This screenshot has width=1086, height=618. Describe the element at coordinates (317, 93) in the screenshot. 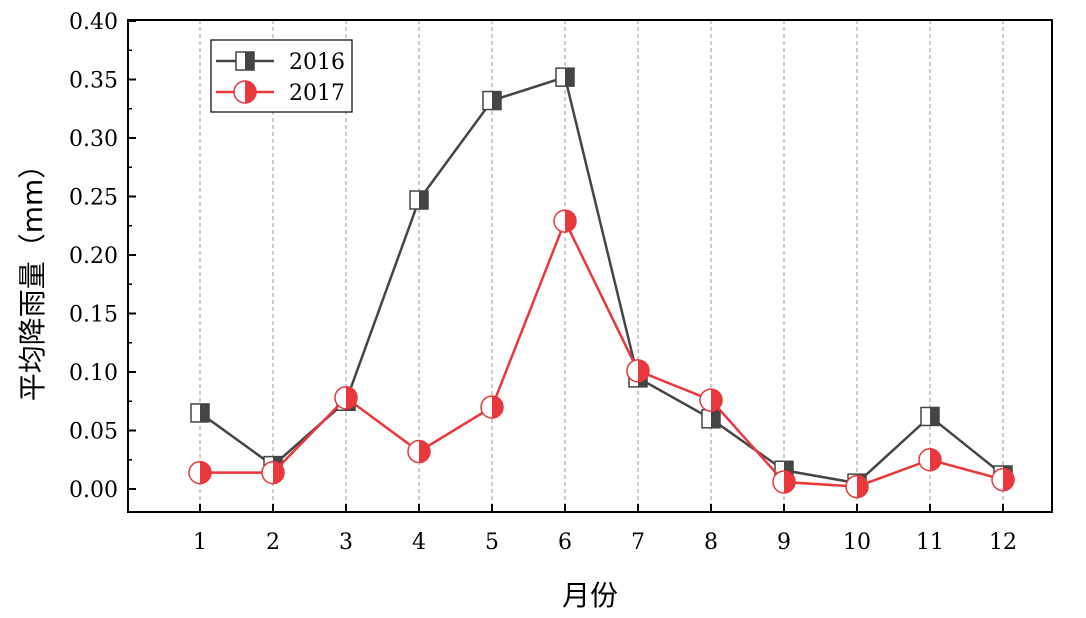

I see `legend-label-2017: 2017` at that location.